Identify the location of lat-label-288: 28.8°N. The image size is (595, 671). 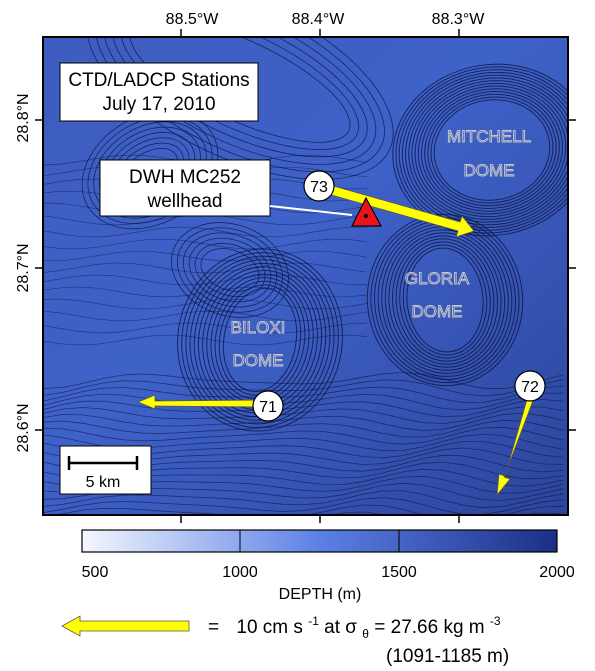
(23, 117).